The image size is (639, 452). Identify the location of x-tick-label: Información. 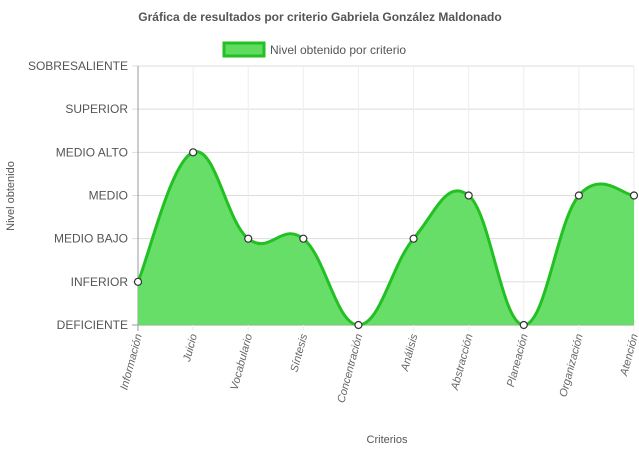
(131, 362).